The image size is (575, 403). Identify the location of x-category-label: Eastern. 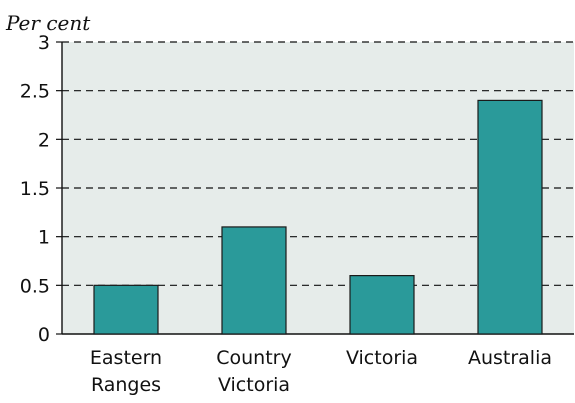
(126, 358).